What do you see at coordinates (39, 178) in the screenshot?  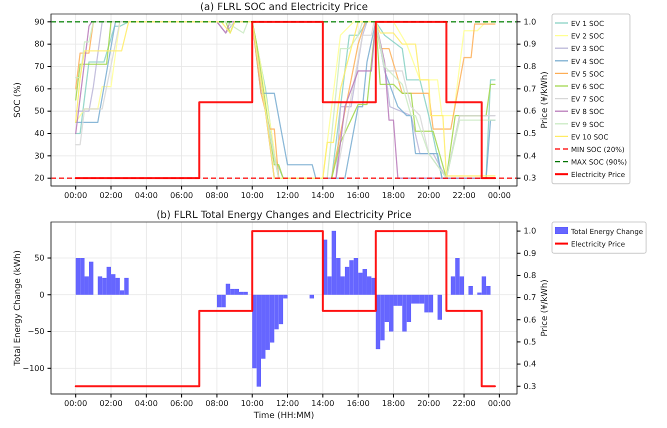 I see `y-tick-label: 20` at bounding box center [39, 178].